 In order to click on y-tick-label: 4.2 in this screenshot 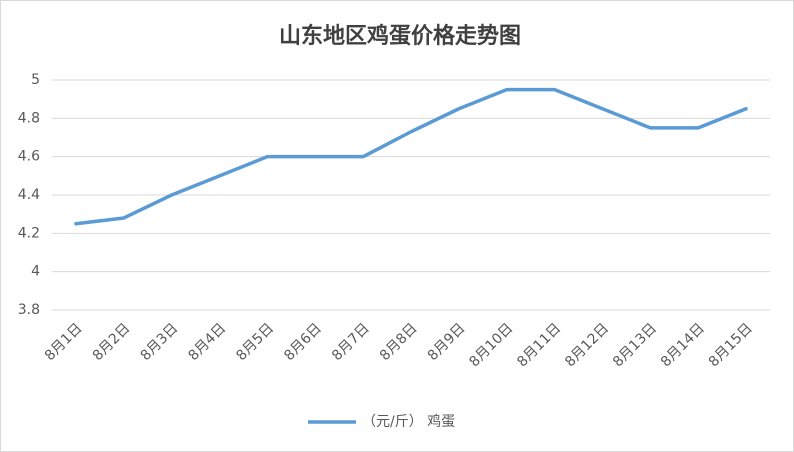, I will do `click(29, 233)`.